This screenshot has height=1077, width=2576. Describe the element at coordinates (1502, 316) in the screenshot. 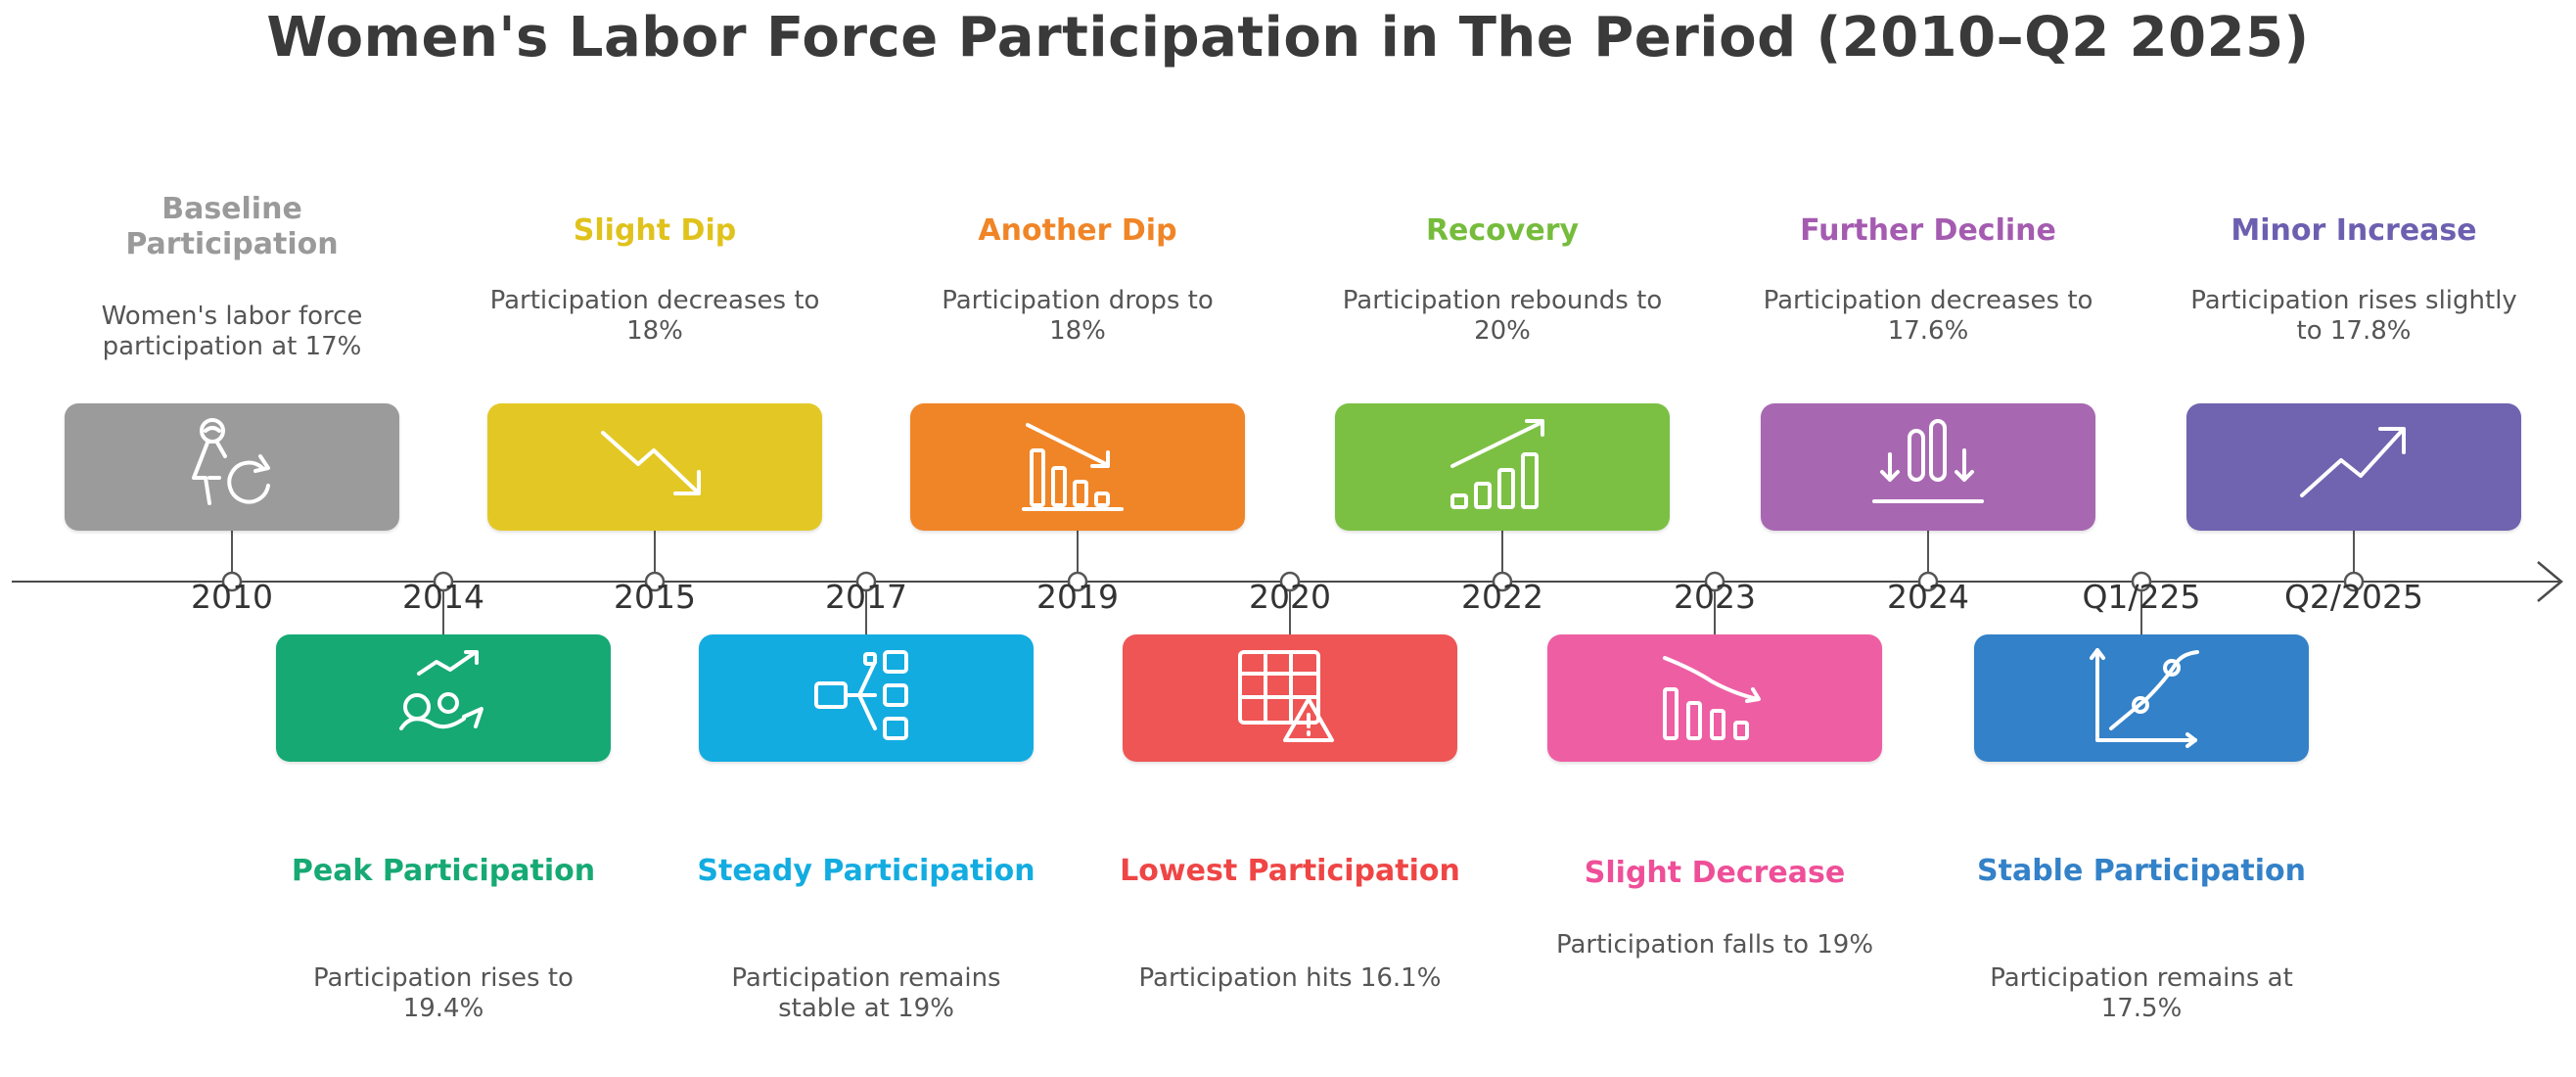

I see `milestone-description: Participation rebounds to 20%` at that location.